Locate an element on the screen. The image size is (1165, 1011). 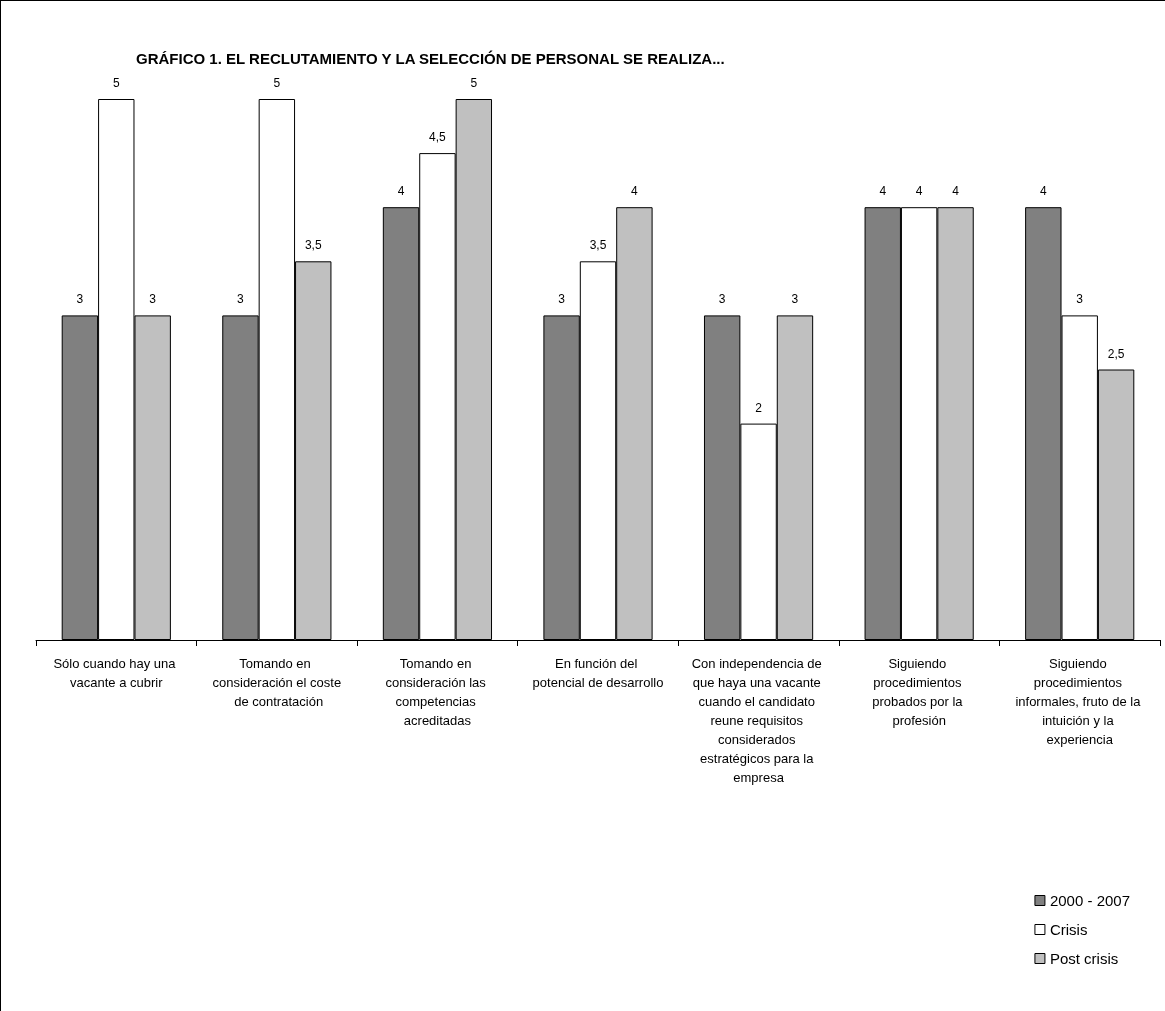
x-tick-label: Sólo cuando hay una vacante a cubrir is located at coordinates (116, 673).